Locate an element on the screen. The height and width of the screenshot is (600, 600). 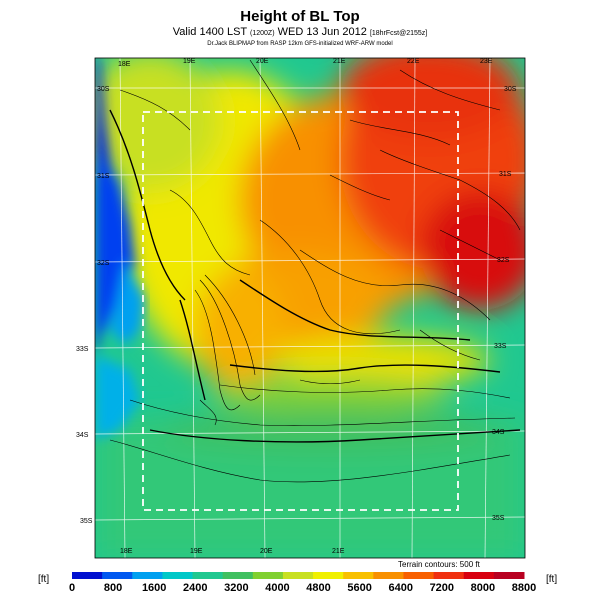
left-lat-label: 34S is located at coordinates (82, 435).